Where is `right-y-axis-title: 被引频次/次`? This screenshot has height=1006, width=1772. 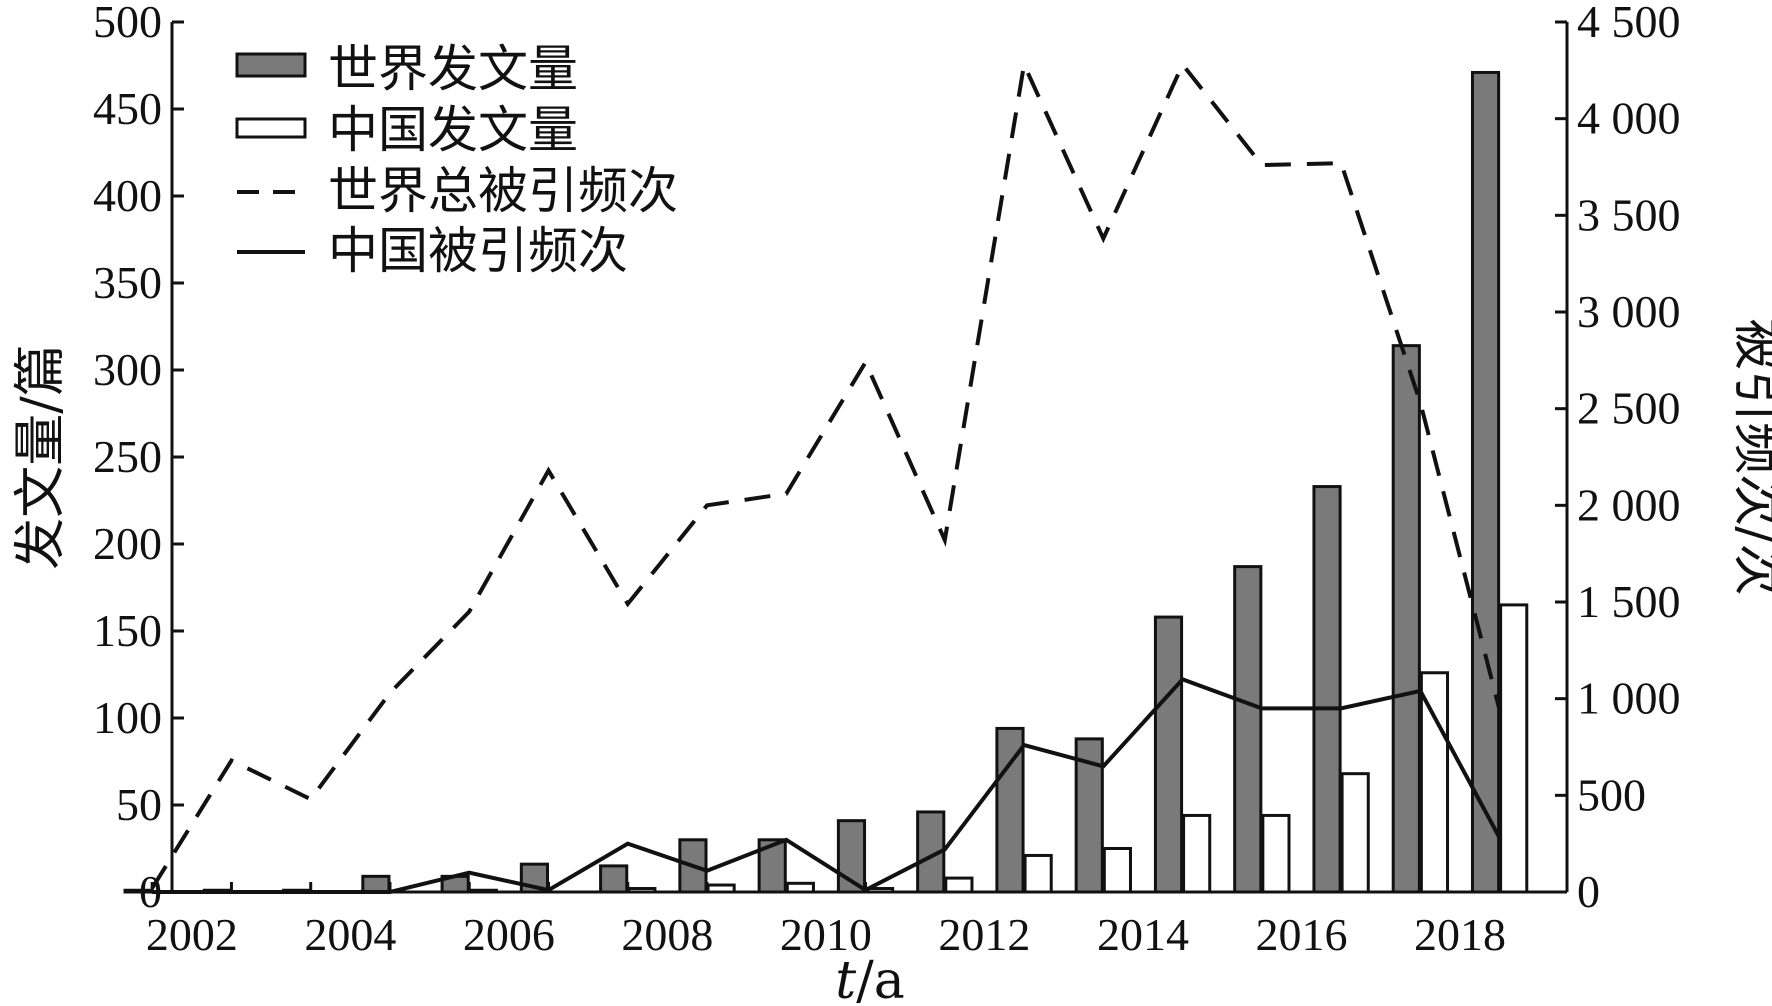
right-y-axis-title: 被引频次/次 is located at coordinates (1749, 457).